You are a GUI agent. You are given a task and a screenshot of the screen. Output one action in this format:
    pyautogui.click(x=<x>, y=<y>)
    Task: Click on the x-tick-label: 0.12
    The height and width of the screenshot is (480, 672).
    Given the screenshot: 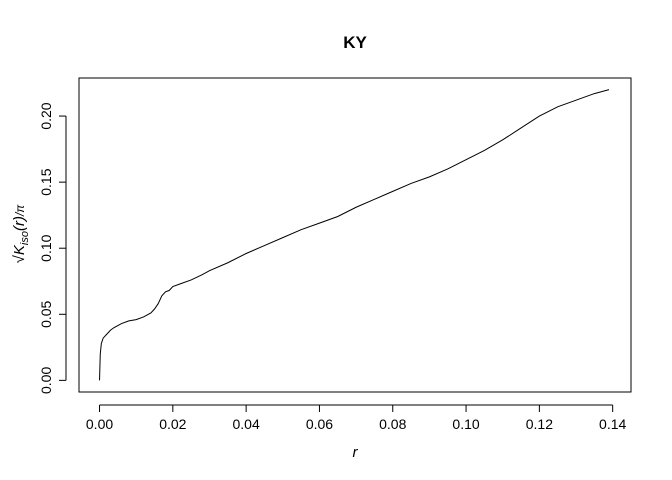 What is the action you would take?
    pyautogui.click(x=539, y=424)
    